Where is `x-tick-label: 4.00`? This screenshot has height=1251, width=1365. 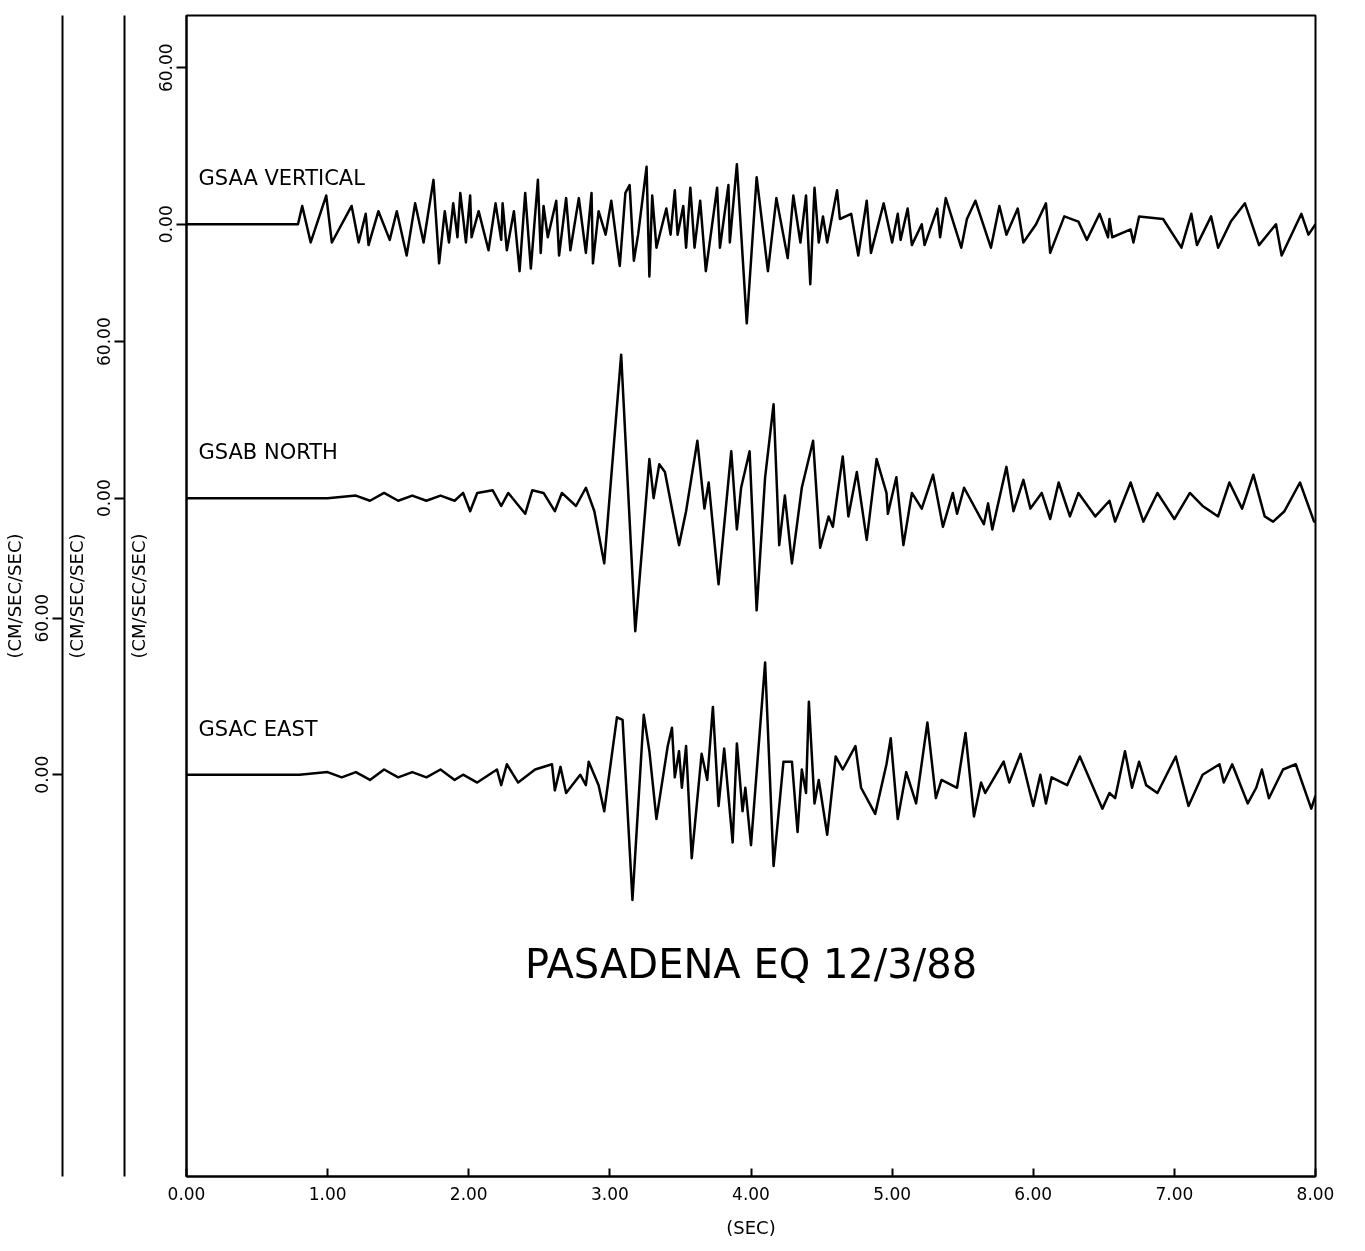
x-tick-label: 4.00 is located at coordinates (751, 1193).